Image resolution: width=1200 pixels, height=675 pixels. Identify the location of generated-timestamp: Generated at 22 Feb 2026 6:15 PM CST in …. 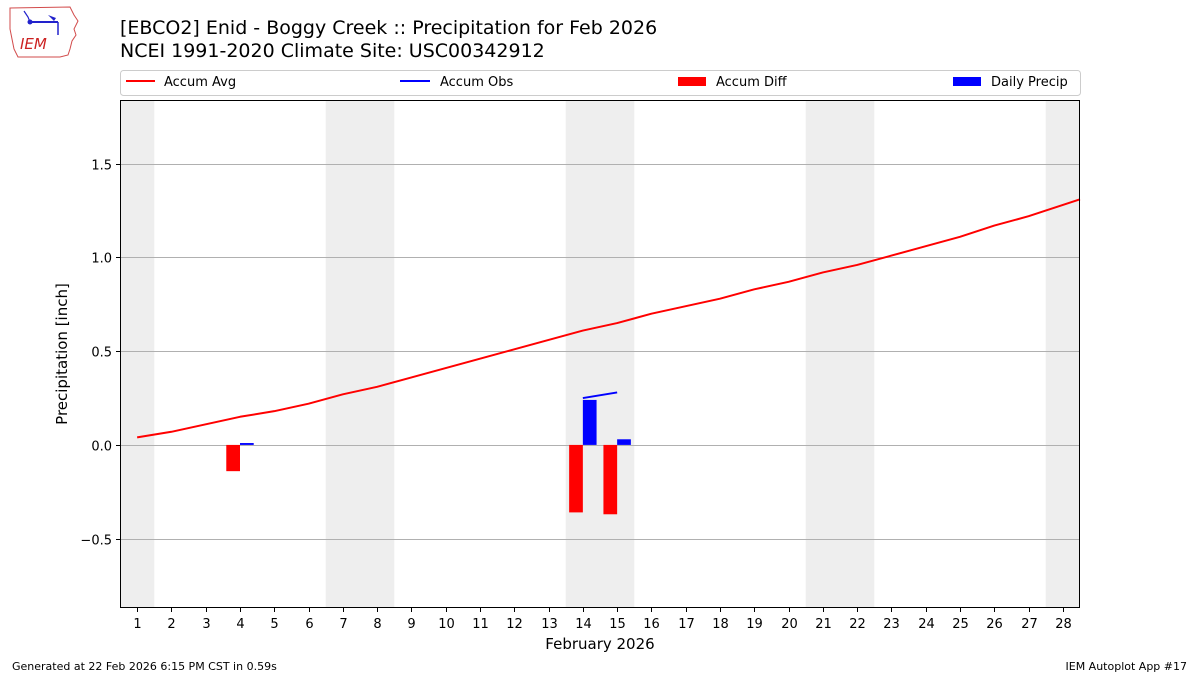
(144, 666).